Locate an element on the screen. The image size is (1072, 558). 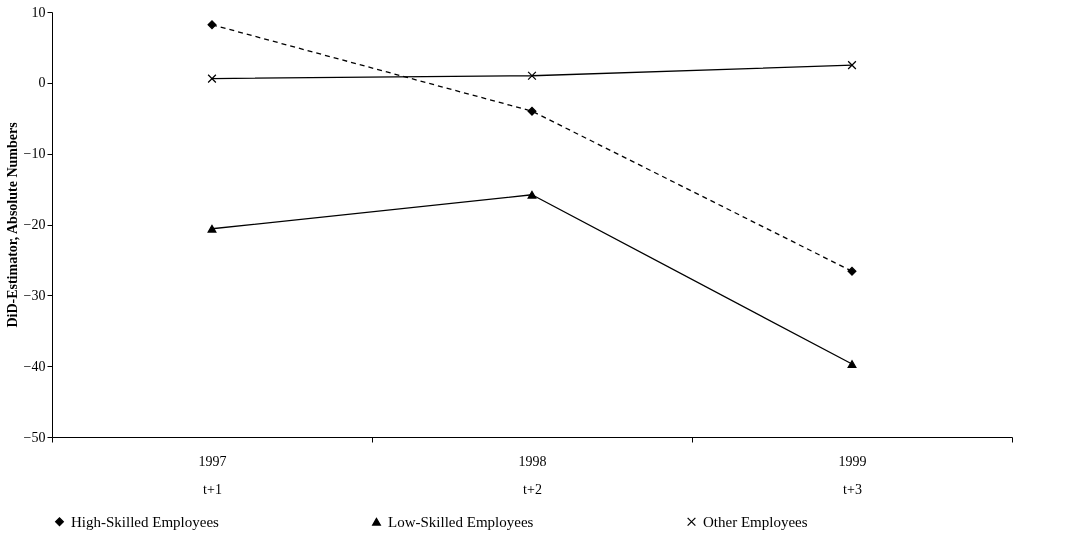
y-axis-title: DiD-Estimator, Absolute Numbers is located at coordinates (12, 224).